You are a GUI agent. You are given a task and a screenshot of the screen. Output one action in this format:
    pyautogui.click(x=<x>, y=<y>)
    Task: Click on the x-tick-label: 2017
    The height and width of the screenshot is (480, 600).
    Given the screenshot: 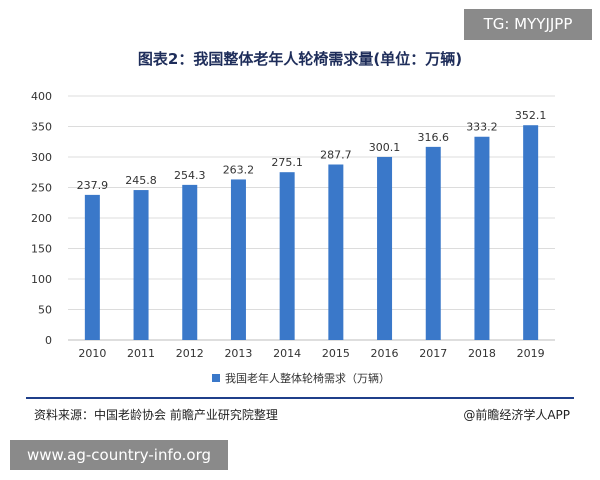 What is the action you would take?
    pyautogui.click(x=433, y=353)
    